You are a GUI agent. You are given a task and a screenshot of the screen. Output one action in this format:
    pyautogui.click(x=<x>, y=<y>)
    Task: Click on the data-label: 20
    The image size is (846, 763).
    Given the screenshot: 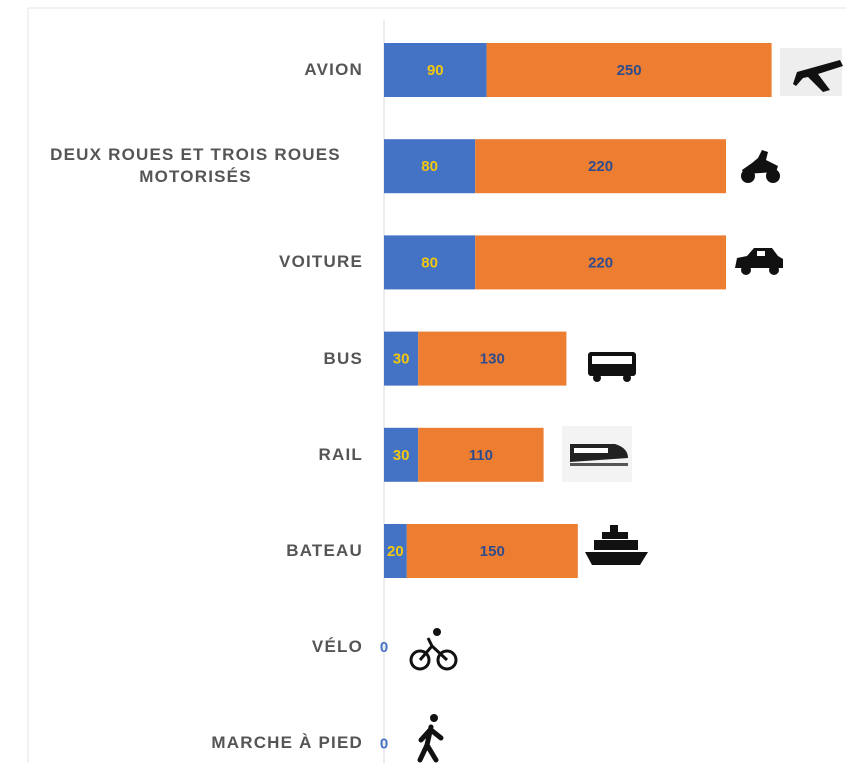 What is the action you would take?
    pyautogui.click(x=395, y=551)
    